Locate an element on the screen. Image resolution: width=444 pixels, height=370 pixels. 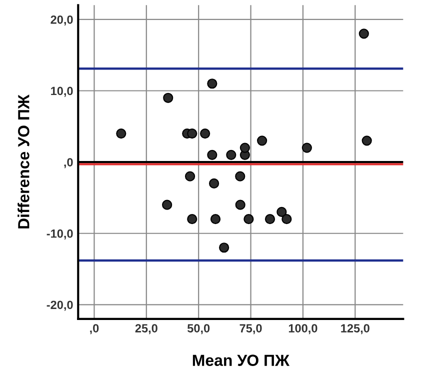
x-axis-title: Mean УО ПЖ is located at coordinates (241, 360).